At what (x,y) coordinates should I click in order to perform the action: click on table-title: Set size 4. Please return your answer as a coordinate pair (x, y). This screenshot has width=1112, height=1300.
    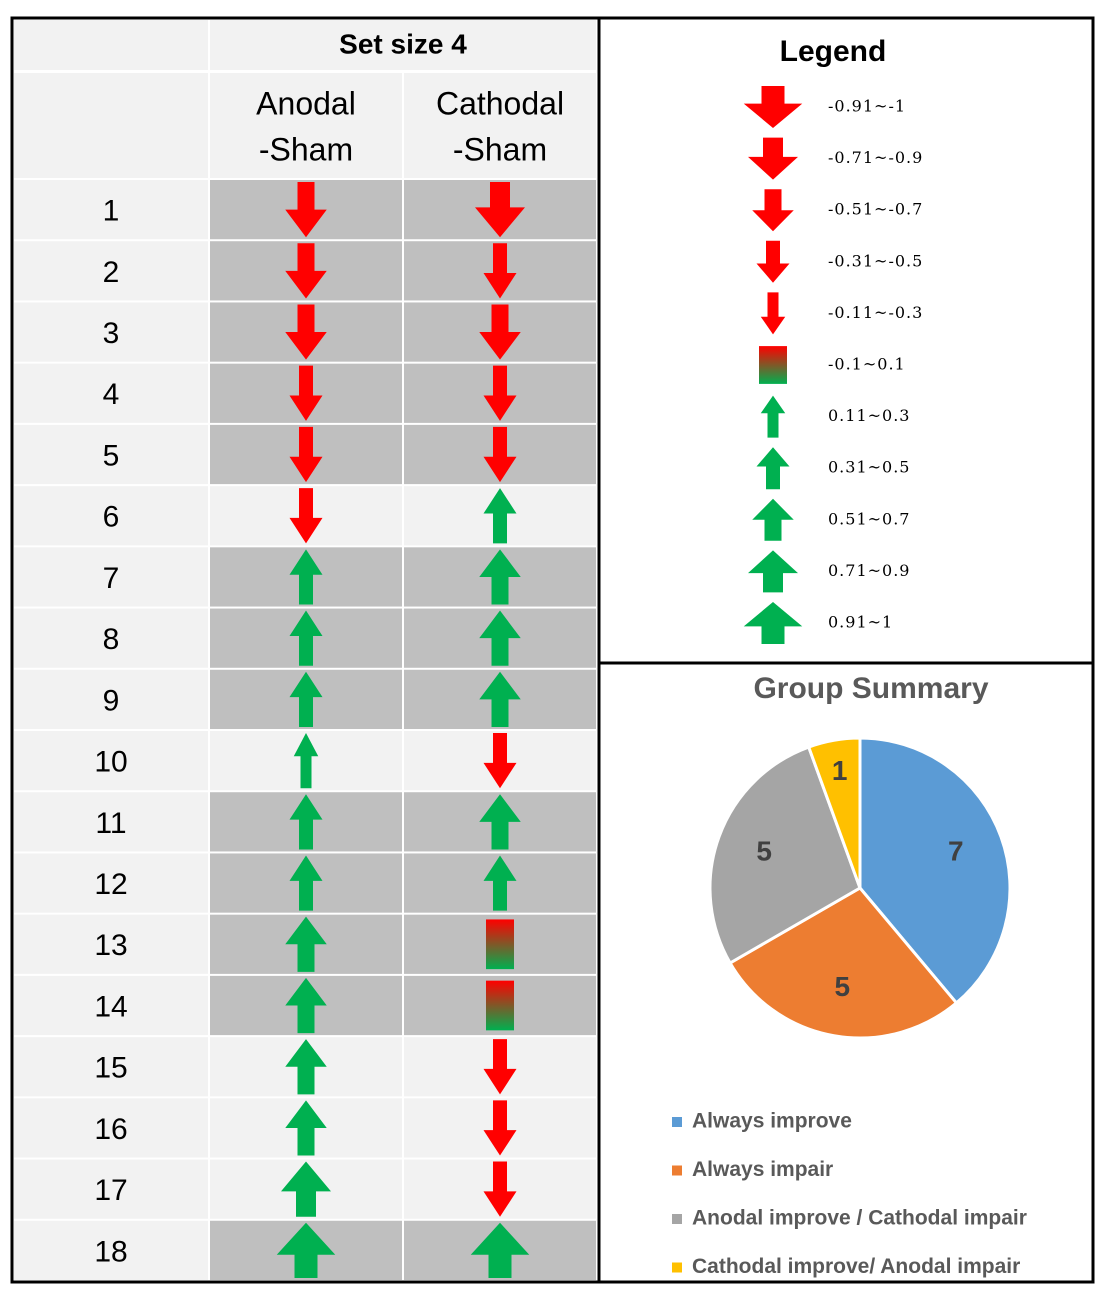
    Looking at the image, I should click on (403, 43).